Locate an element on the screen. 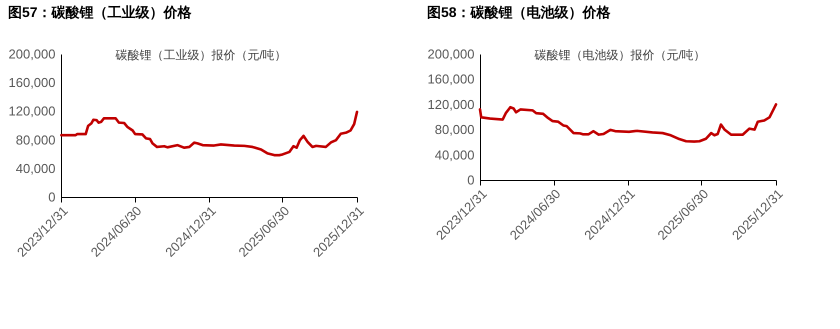 Image resolution: width=840 pixels, height=329 pixels. chart-title: 图57：碳酸锂（工业级）价格 is located at coordinates (100, 12).